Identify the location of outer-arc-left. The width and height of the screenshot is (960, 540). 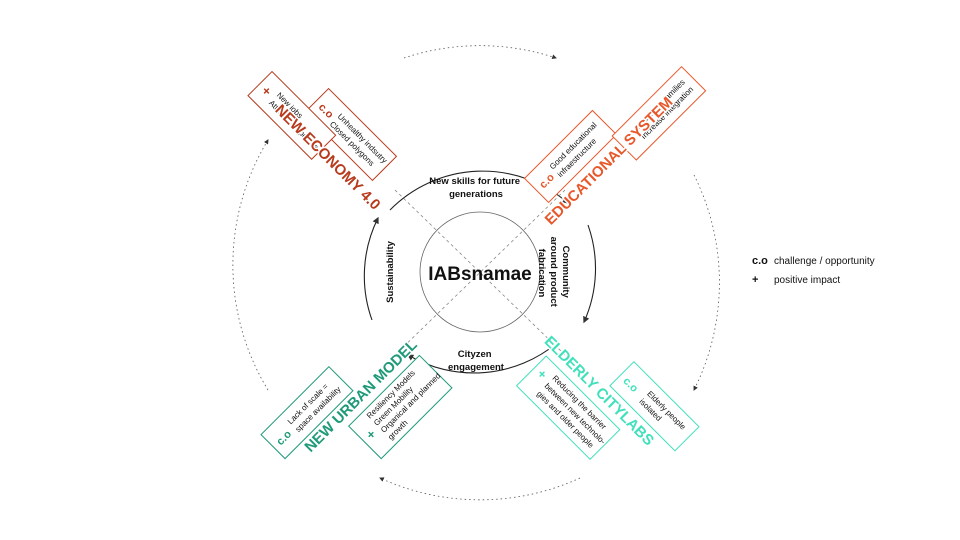
(250, 265).